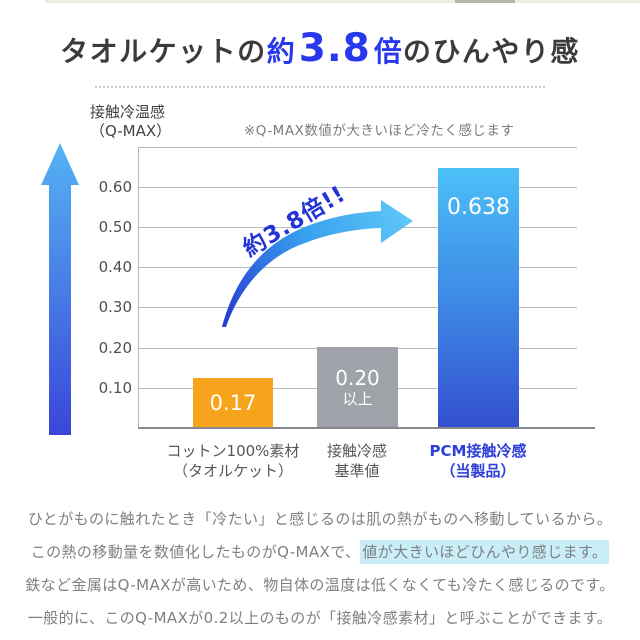 This screenshot has width=640, height=640. What do you see at coordinates (478, 461) in the screenshot?
I see `category-pcm: PCM接触冷感 （当製品）` at bounding box center [478, 461].